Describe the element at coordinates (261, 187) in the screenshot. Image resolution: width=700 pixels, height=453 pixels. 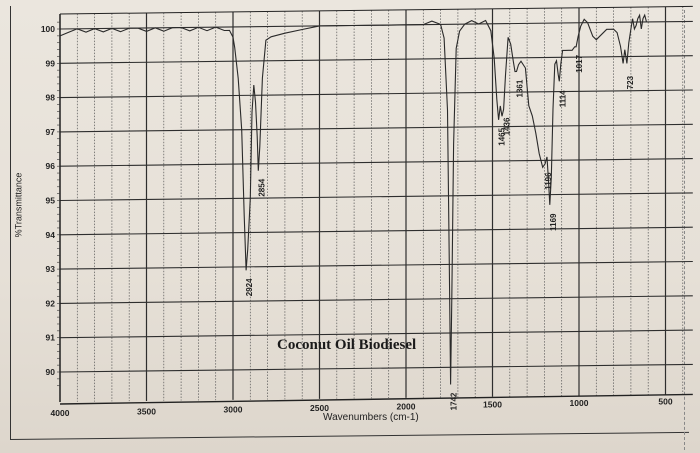
I see `svg-text: 2854` at that location.